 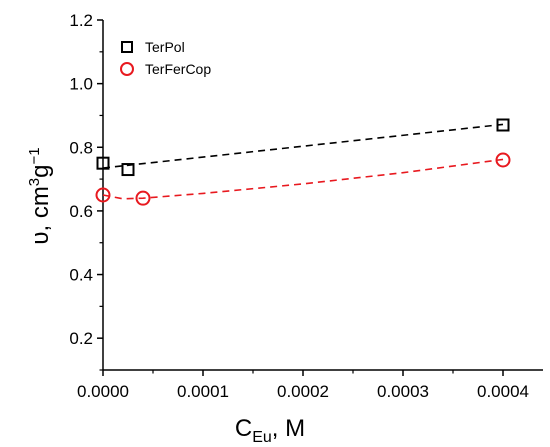 I want to click on y-tick-label: 1.0, so click(x=81, y=84).